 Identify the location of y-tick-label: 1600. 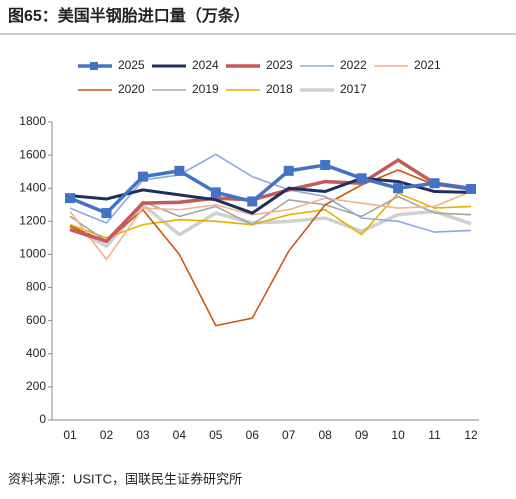
(32, 154).